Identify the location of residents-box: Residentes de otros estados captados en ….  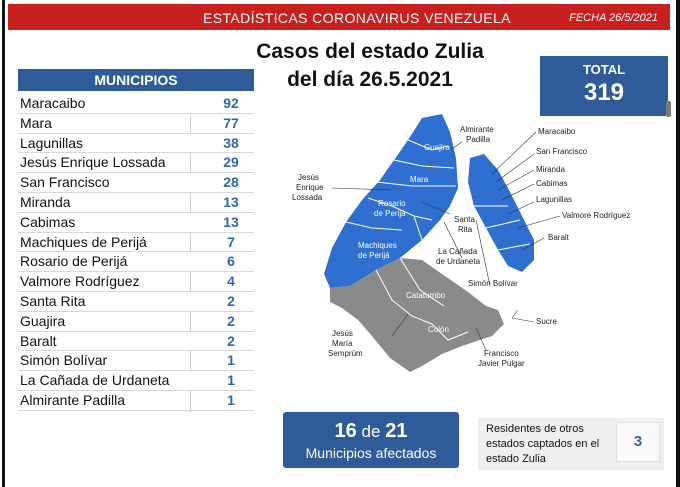
(571, 444).